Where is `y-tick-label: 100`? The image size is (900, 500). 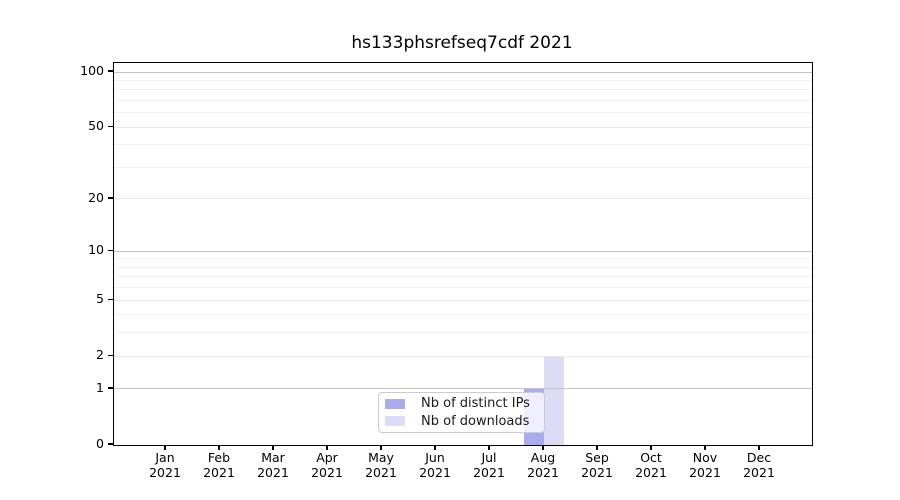 y-tick-label: 100 is located at coordinates (92, 71).